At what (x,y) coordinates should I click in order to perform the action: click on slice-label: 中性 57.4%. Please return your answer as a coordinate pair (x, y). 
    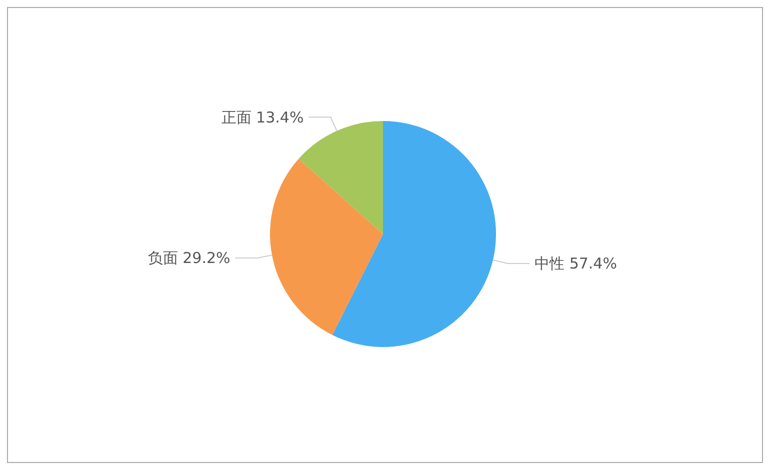
    Looking at the image, I should click on (575, 263).